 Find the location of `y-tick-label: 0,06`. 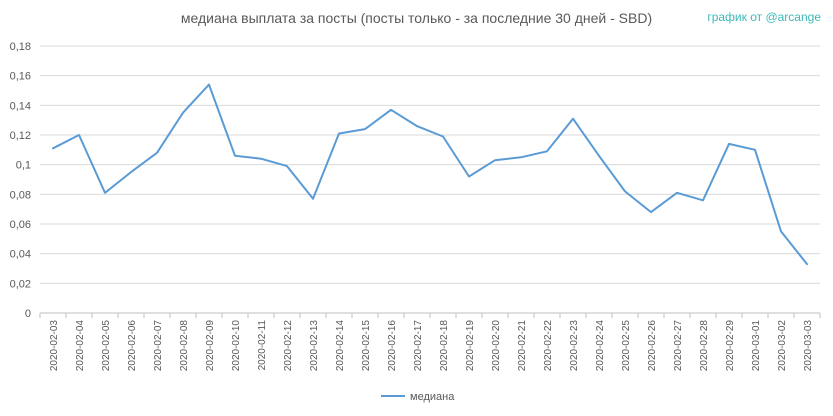

y-tick-label: 0,06 is located at coordinates (20, 225).